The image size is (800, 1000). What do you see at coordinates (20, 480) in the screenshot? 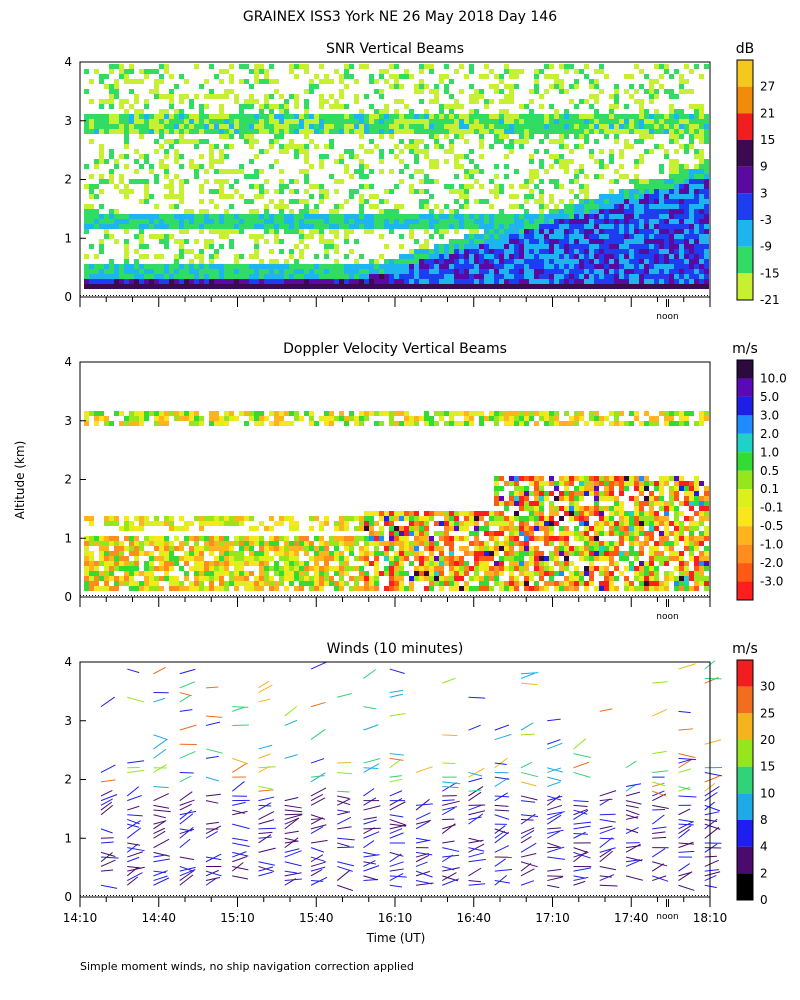
I see `y-axis-label: Altitude (km)` at bounding box center [20, 480].